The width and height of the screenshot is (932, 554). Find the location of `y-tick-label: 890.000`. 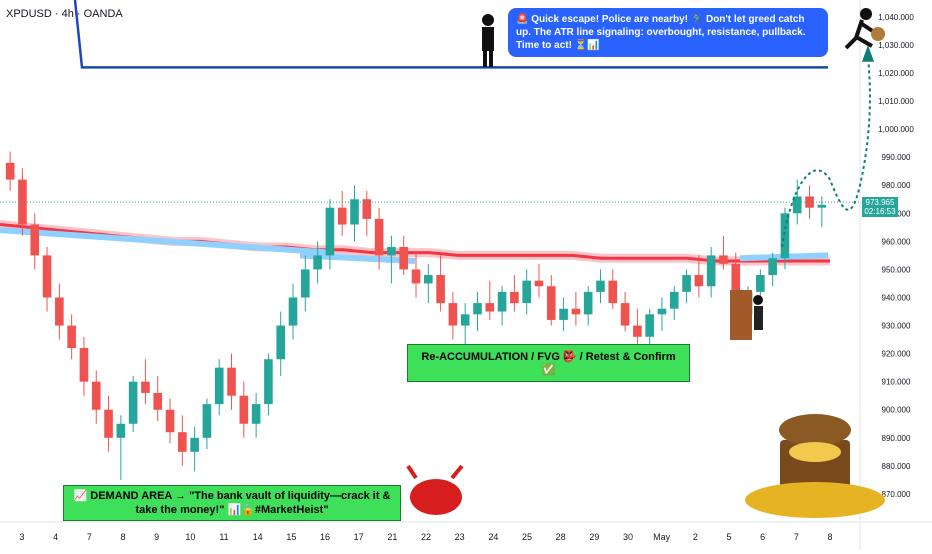

y-tick-label: 890.000 is located at coordinates (896, 438).